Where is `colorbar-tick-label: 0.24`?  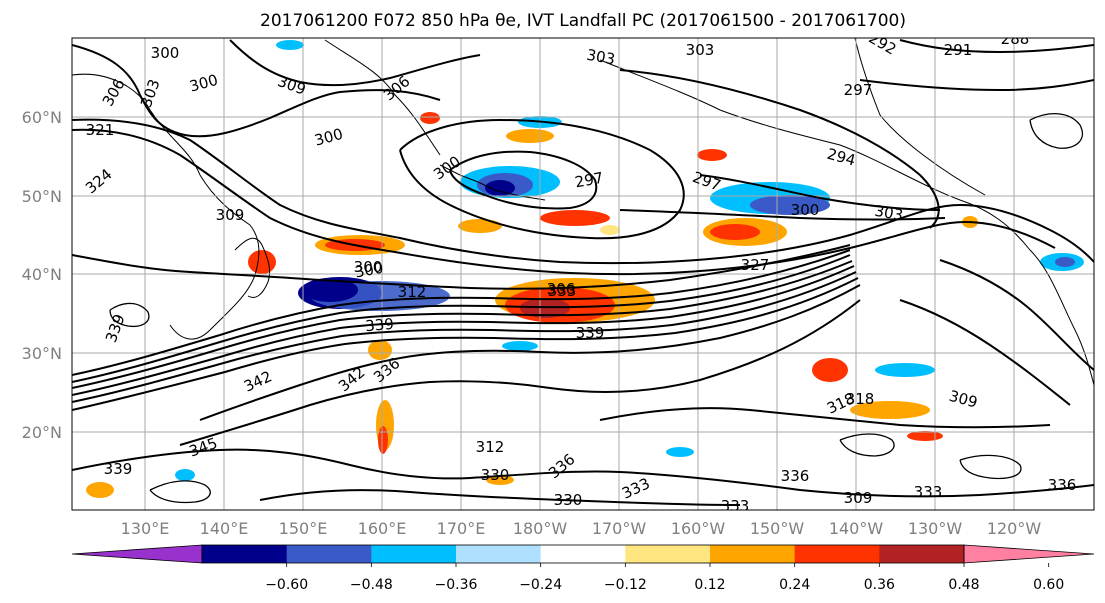 colorbar-tick-label: 0.24 is located at coordinates (794, 585).